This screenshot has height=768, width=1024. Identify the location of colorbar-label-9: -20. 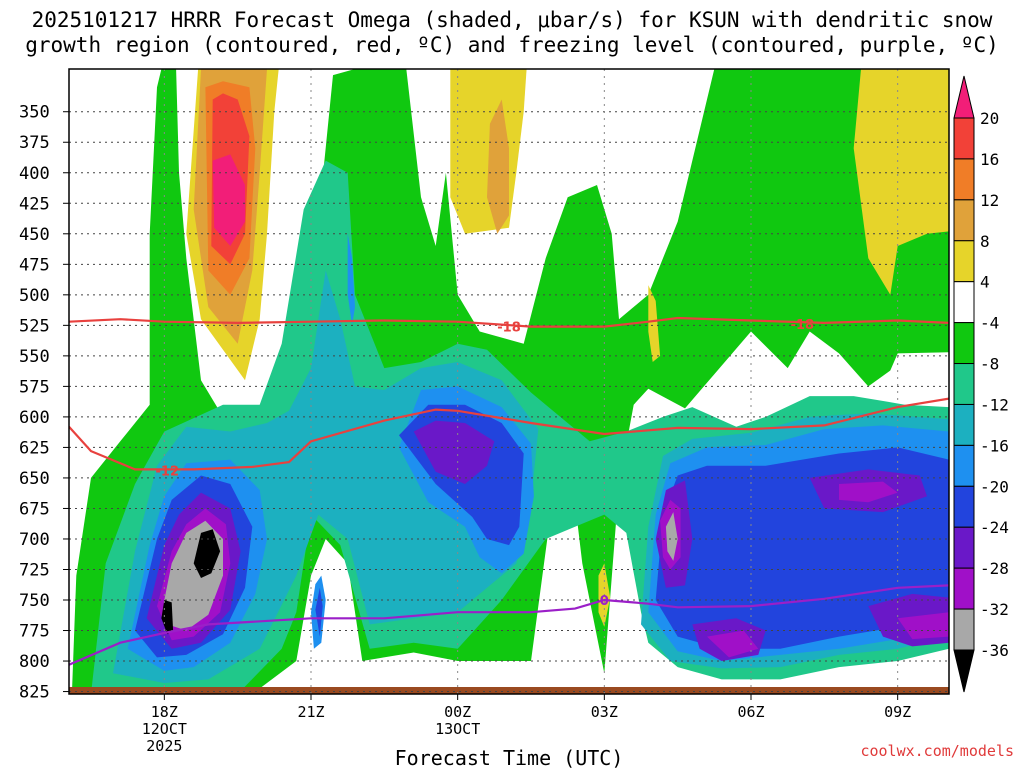
(994, 486).